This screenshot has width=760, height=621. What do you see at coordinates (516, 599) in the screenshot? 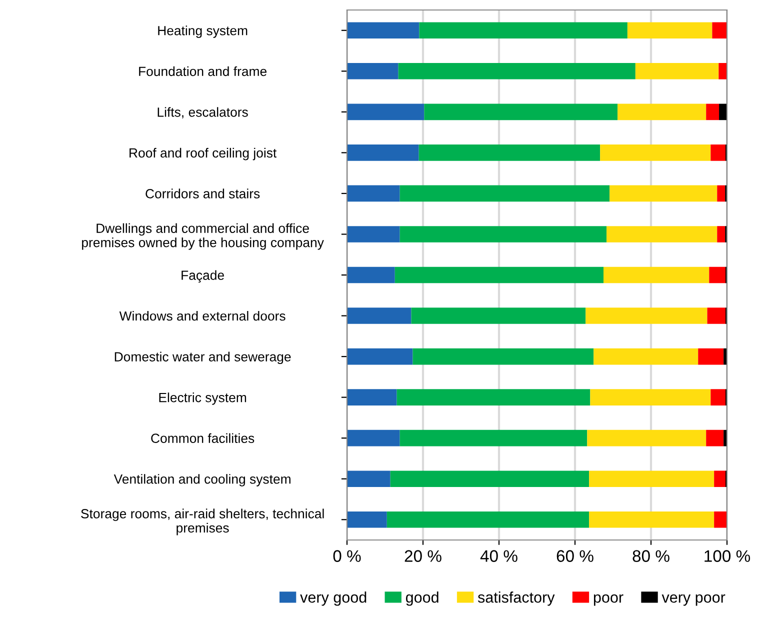
I see `legend-label: satisfactory` at bounding box center [516, 599].